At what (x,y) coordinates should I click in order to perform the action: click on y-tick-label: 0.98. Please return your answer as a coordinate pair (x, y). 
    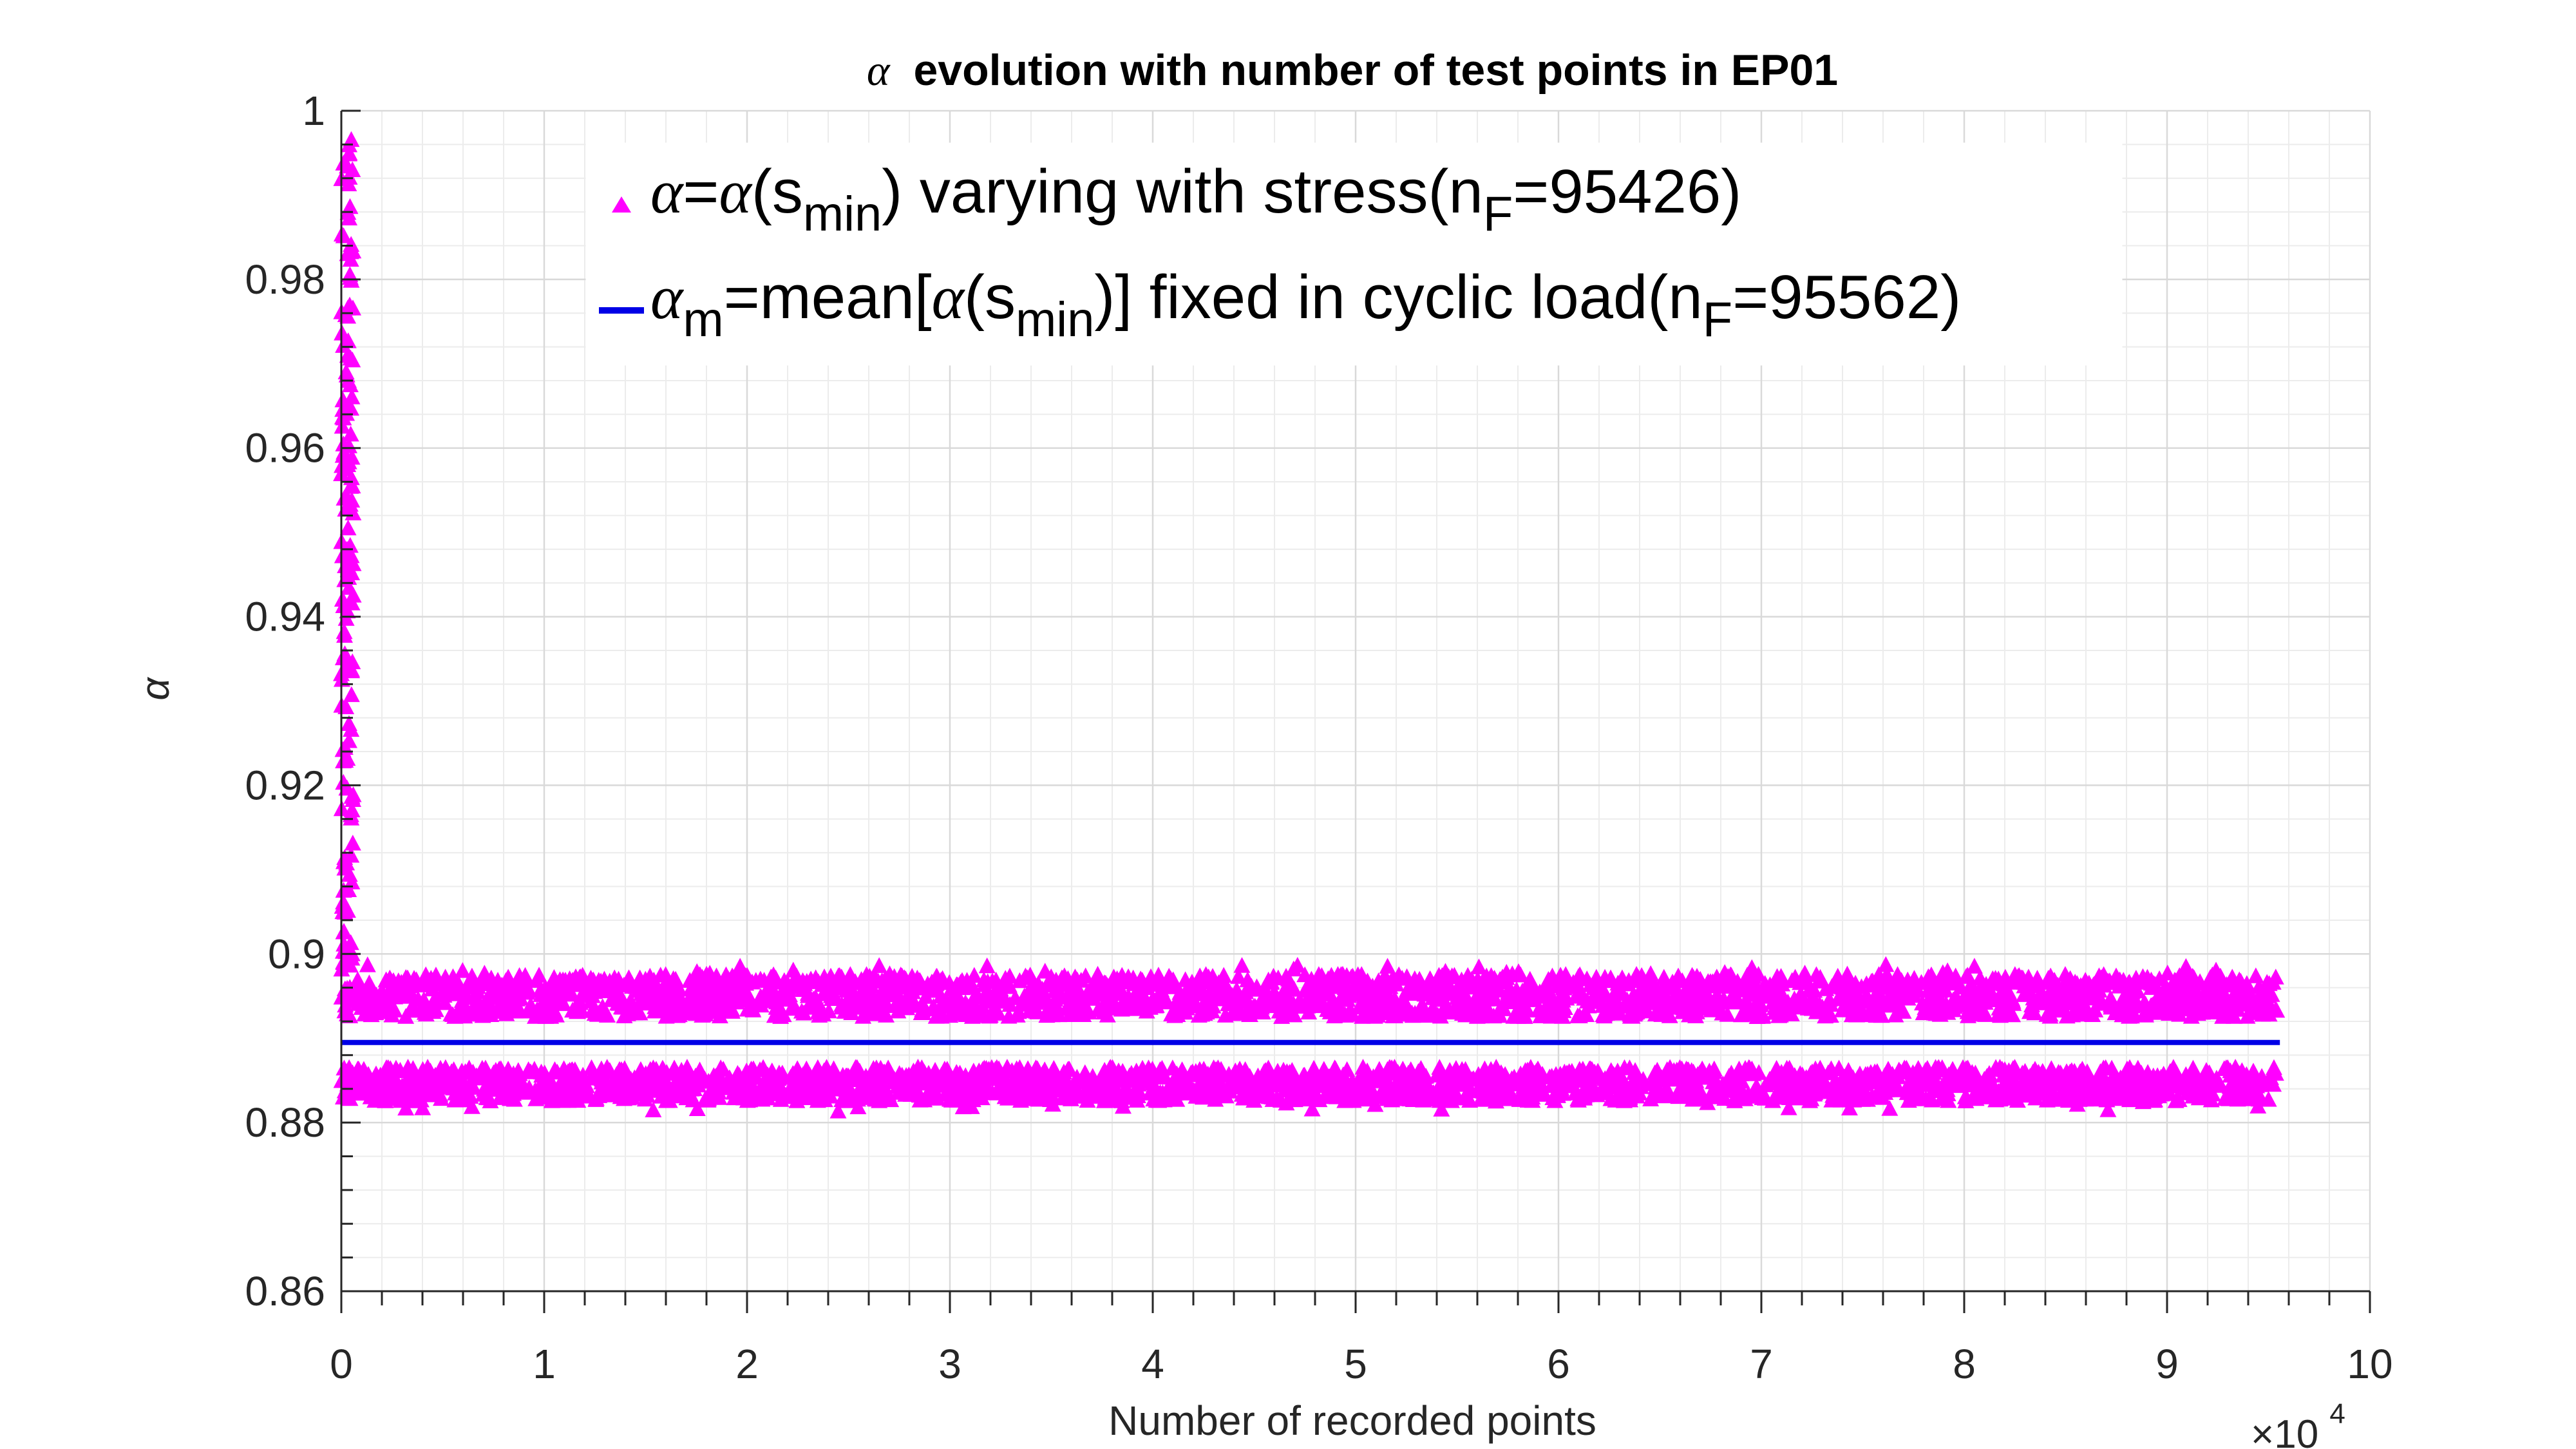
    Looking at the image, I should click on (285, 279).